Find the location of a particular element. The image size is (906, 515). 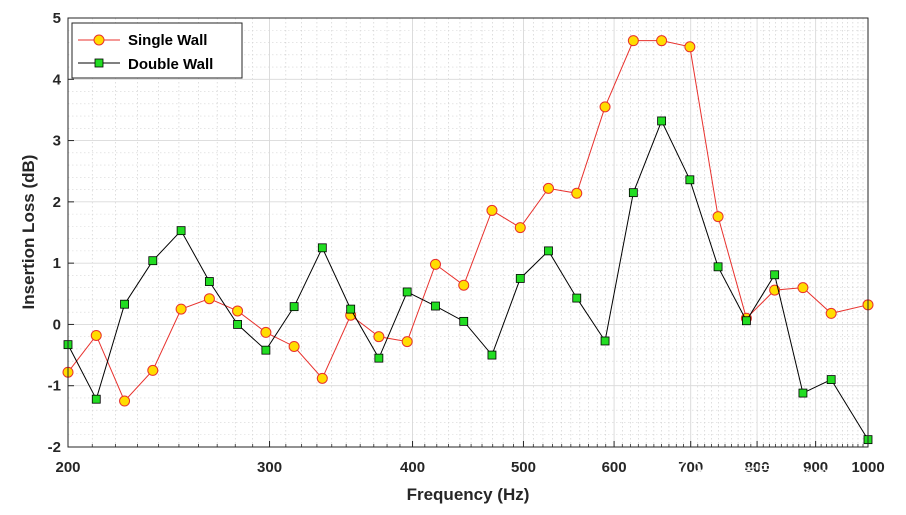

x-tick-label: 300 is located at coordinates (269, 467).